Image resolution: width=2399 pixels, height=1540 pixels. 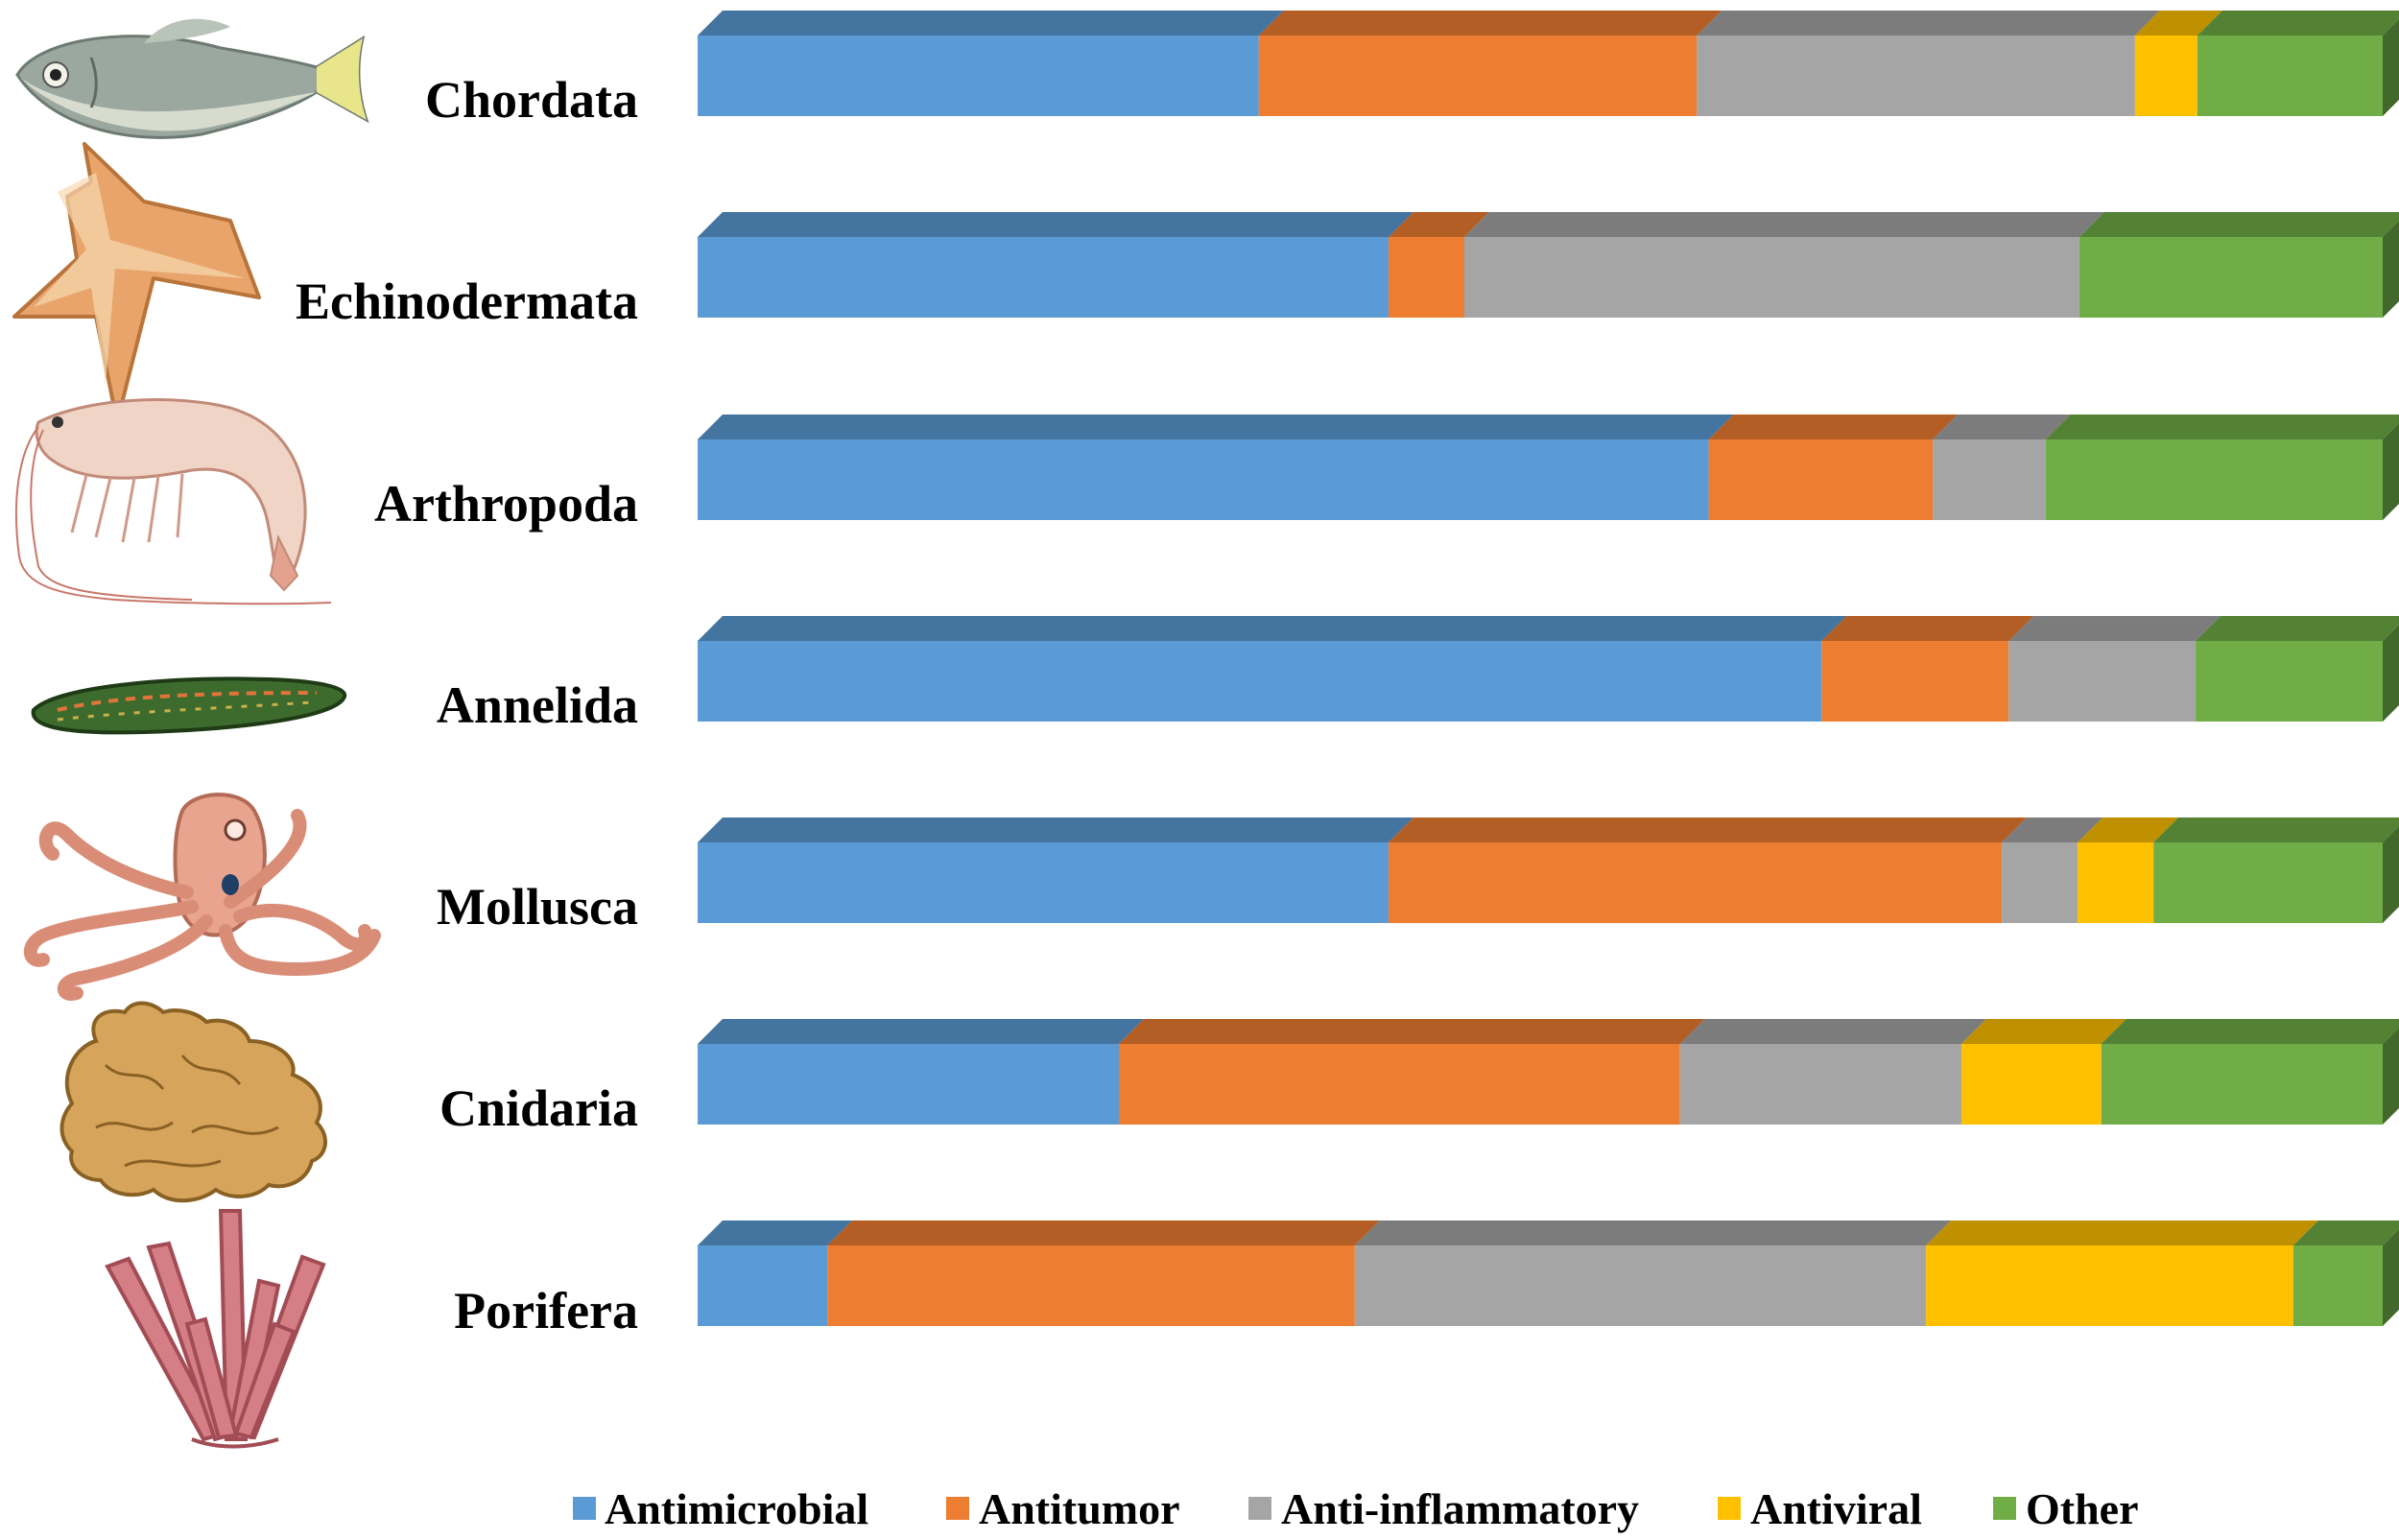 What do you see at coordinates (1443, 1508) in the screenshot?
I see `legend-item-anti-inflammatory: Anti-inflammatory` at bounding box center [1443, 1508].